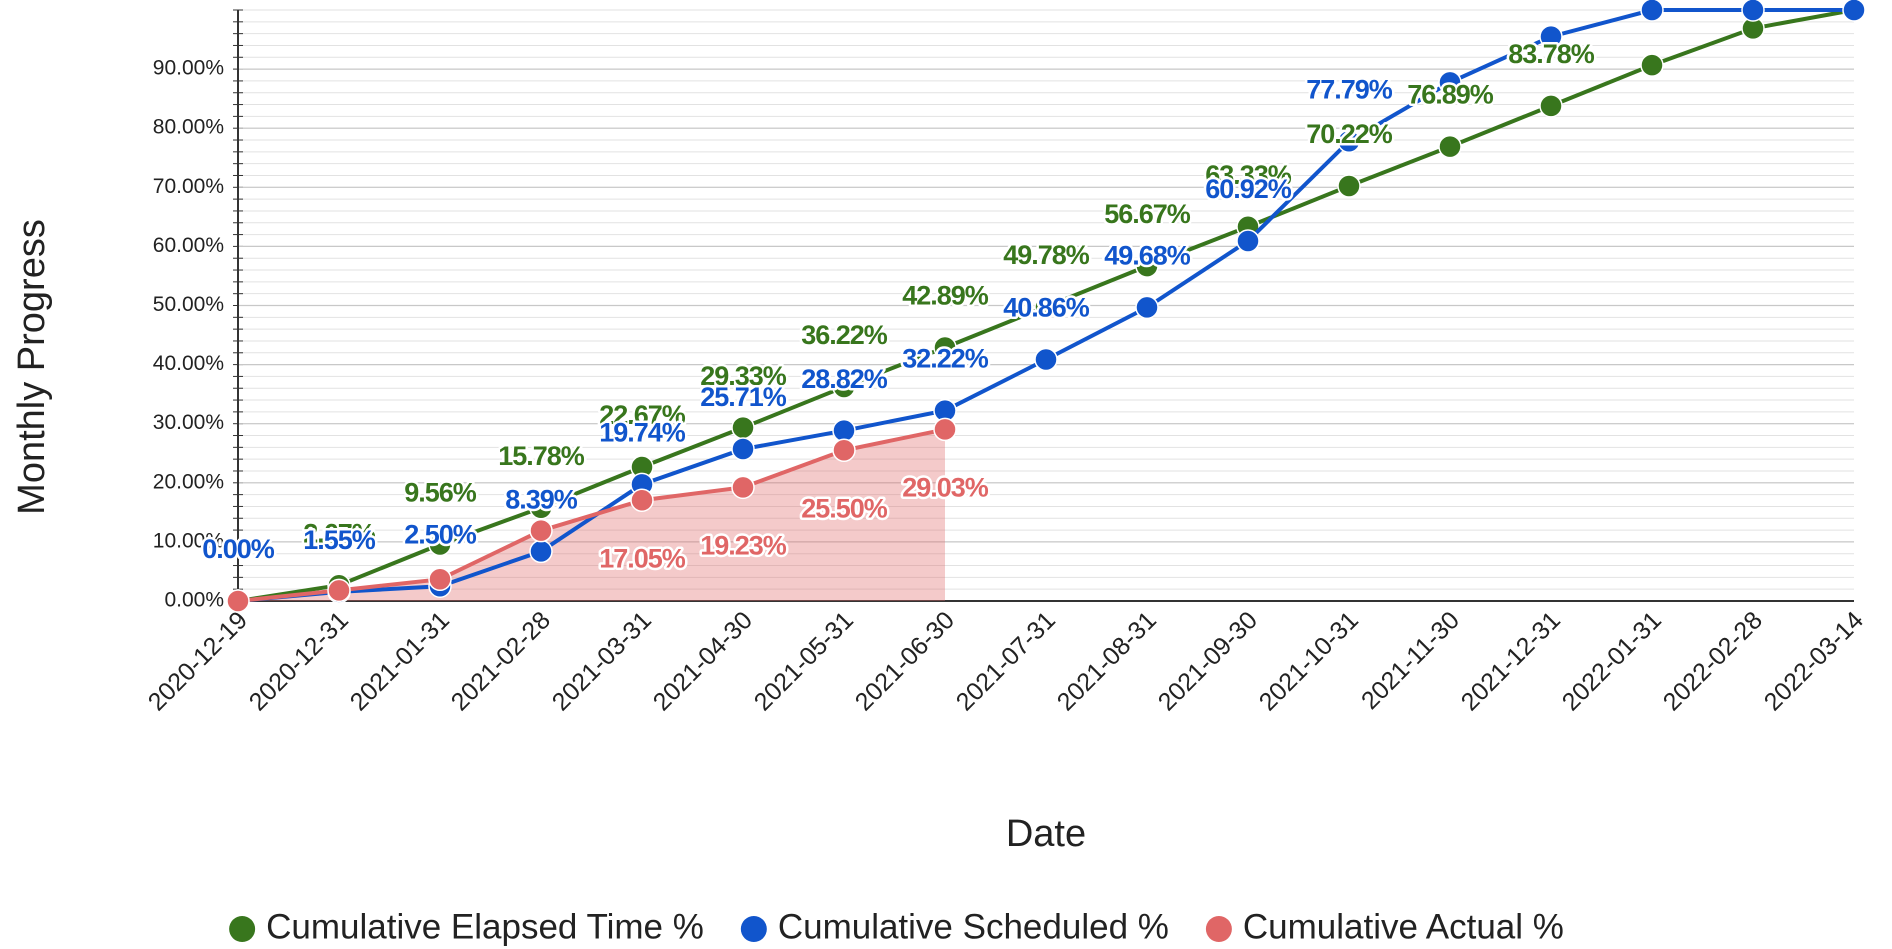  What do you see at coordinates (1511, 661) in the screenshot?
I see `x-tick-label: 2021-12-31` at bounding box center [1511, 661].